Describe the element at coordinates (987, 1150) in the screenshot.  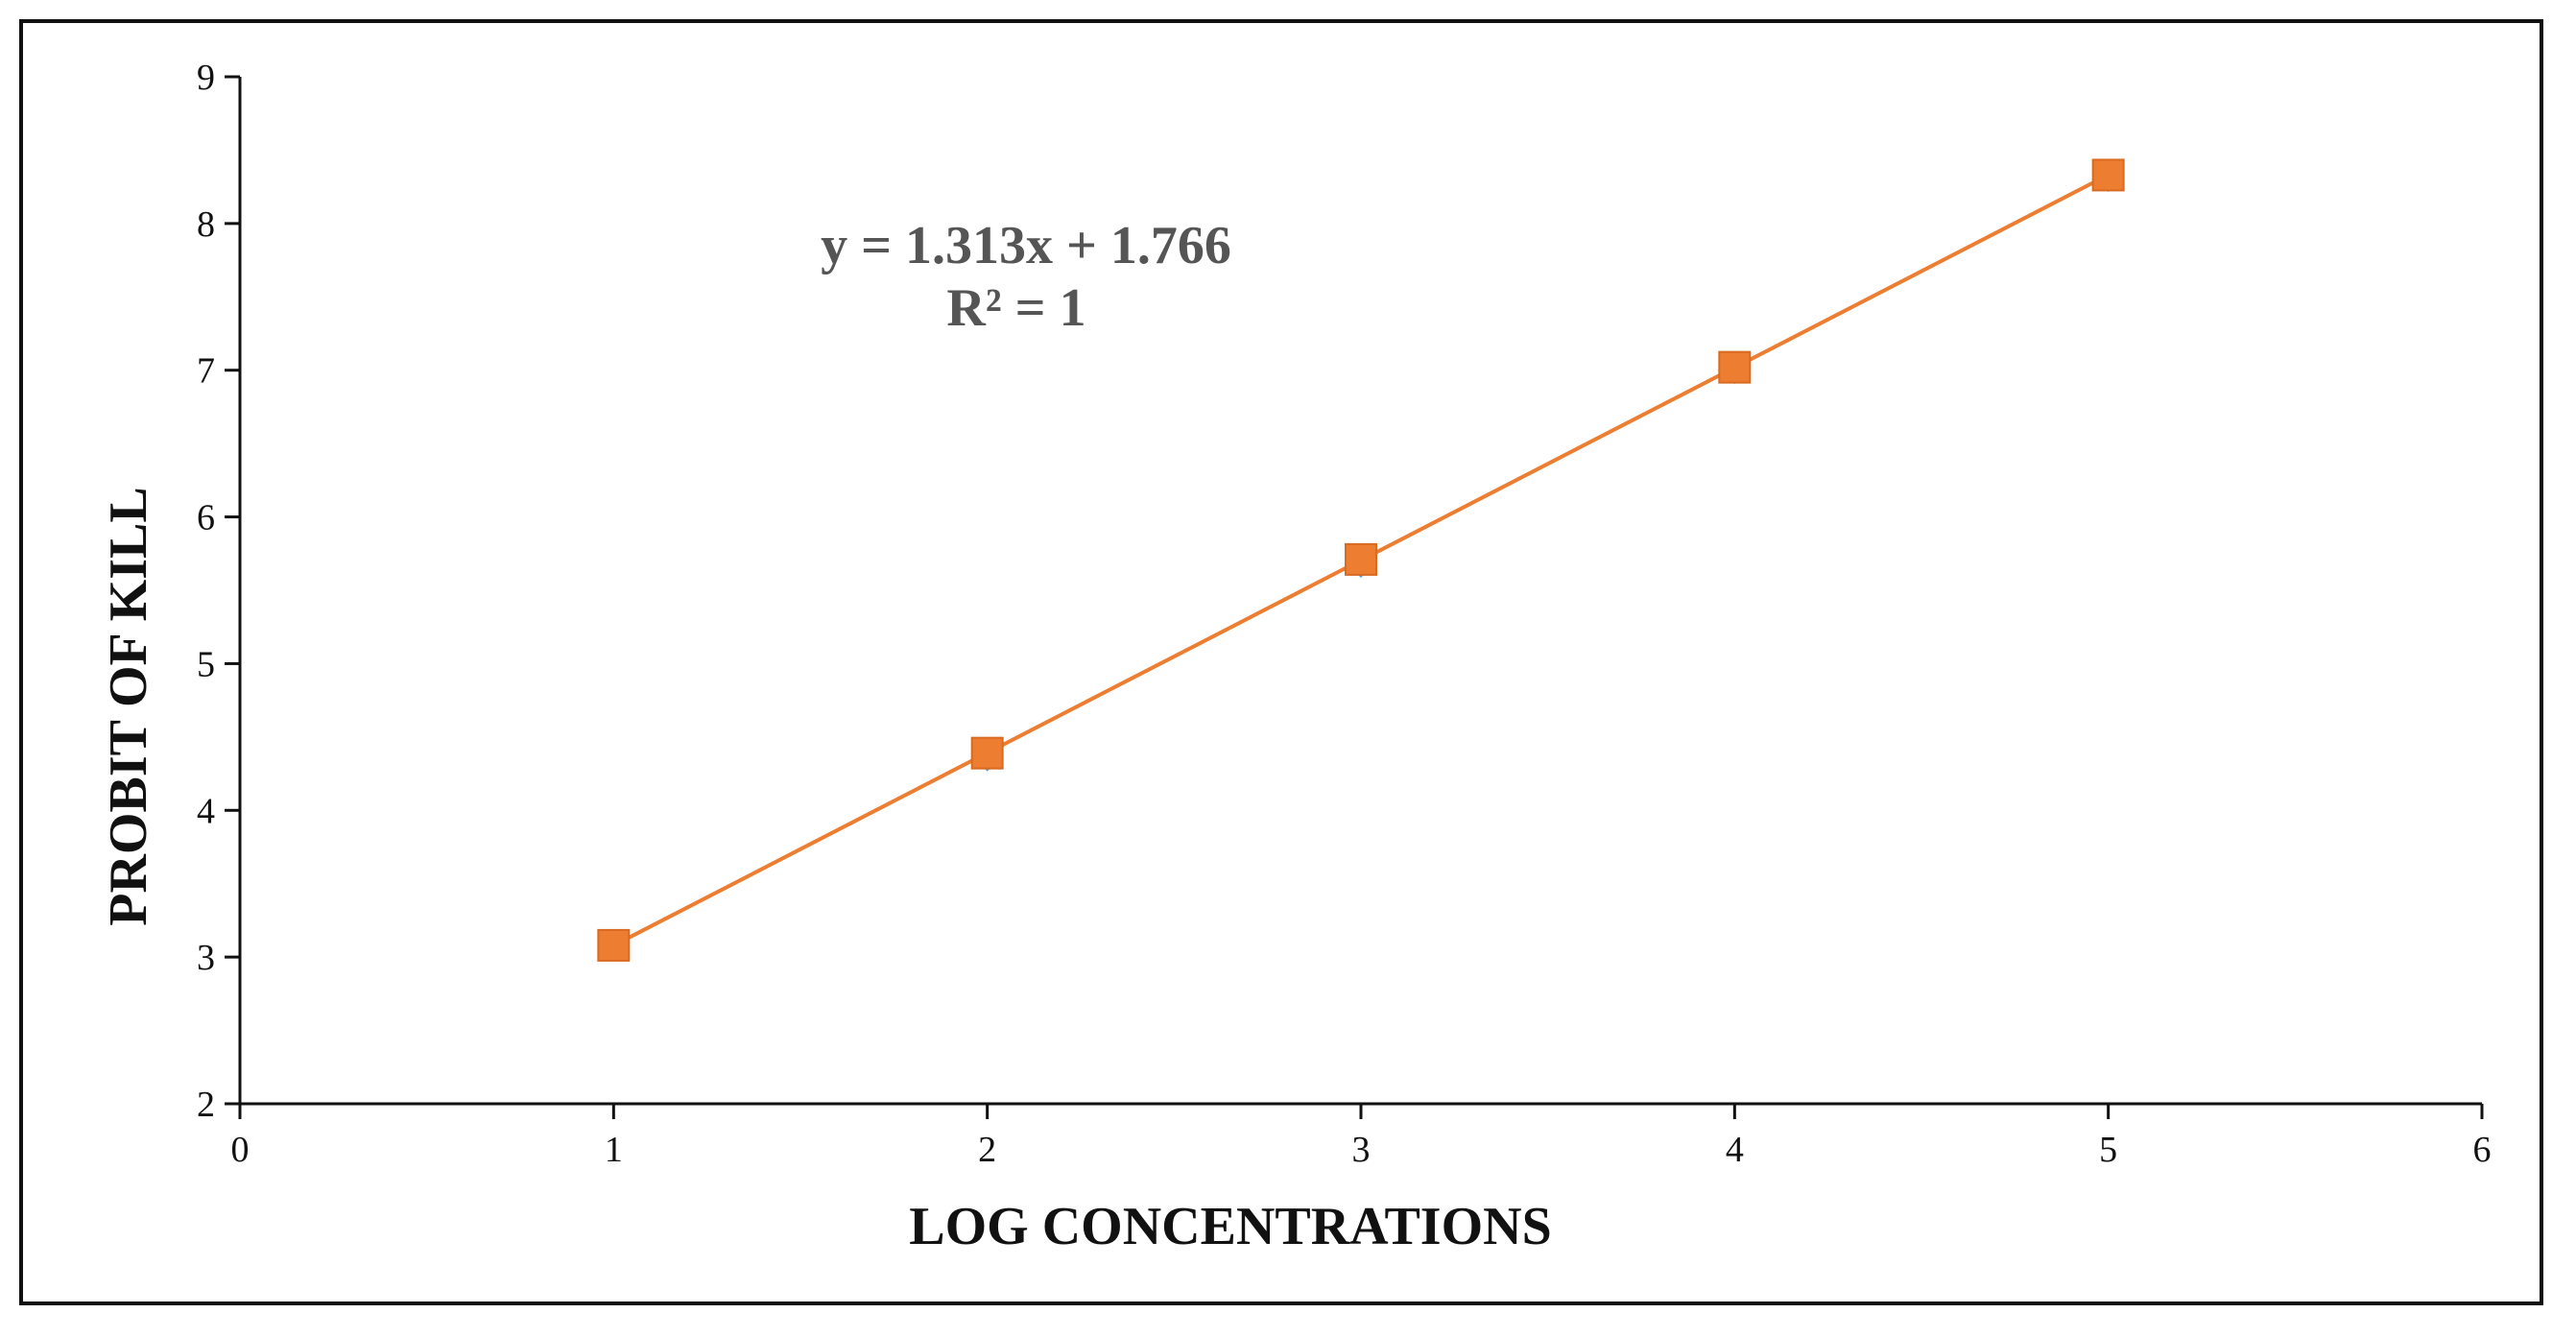
I see `x-tick-label: 2` at that location.